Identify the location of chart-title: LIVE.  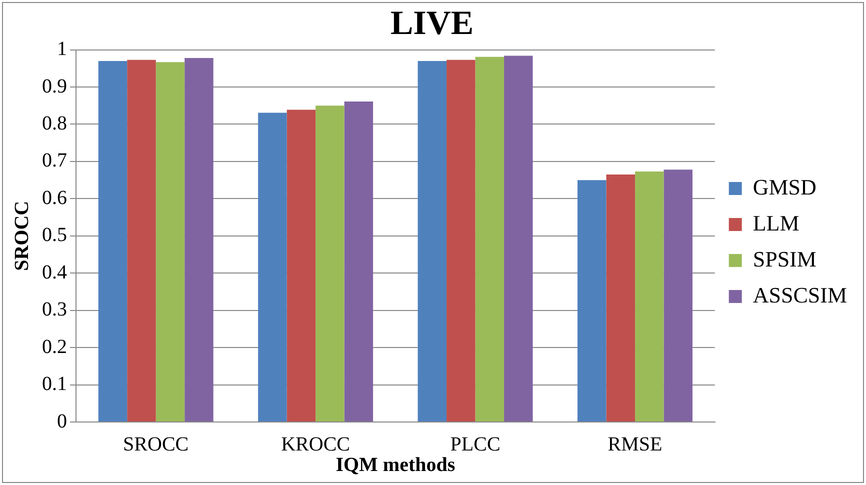
(432, 23).